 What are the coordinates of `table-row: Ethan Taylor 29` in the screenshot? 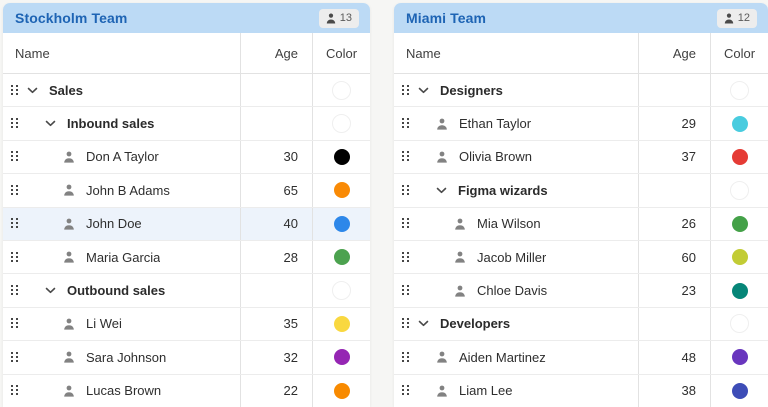 It's located at (581, 124).